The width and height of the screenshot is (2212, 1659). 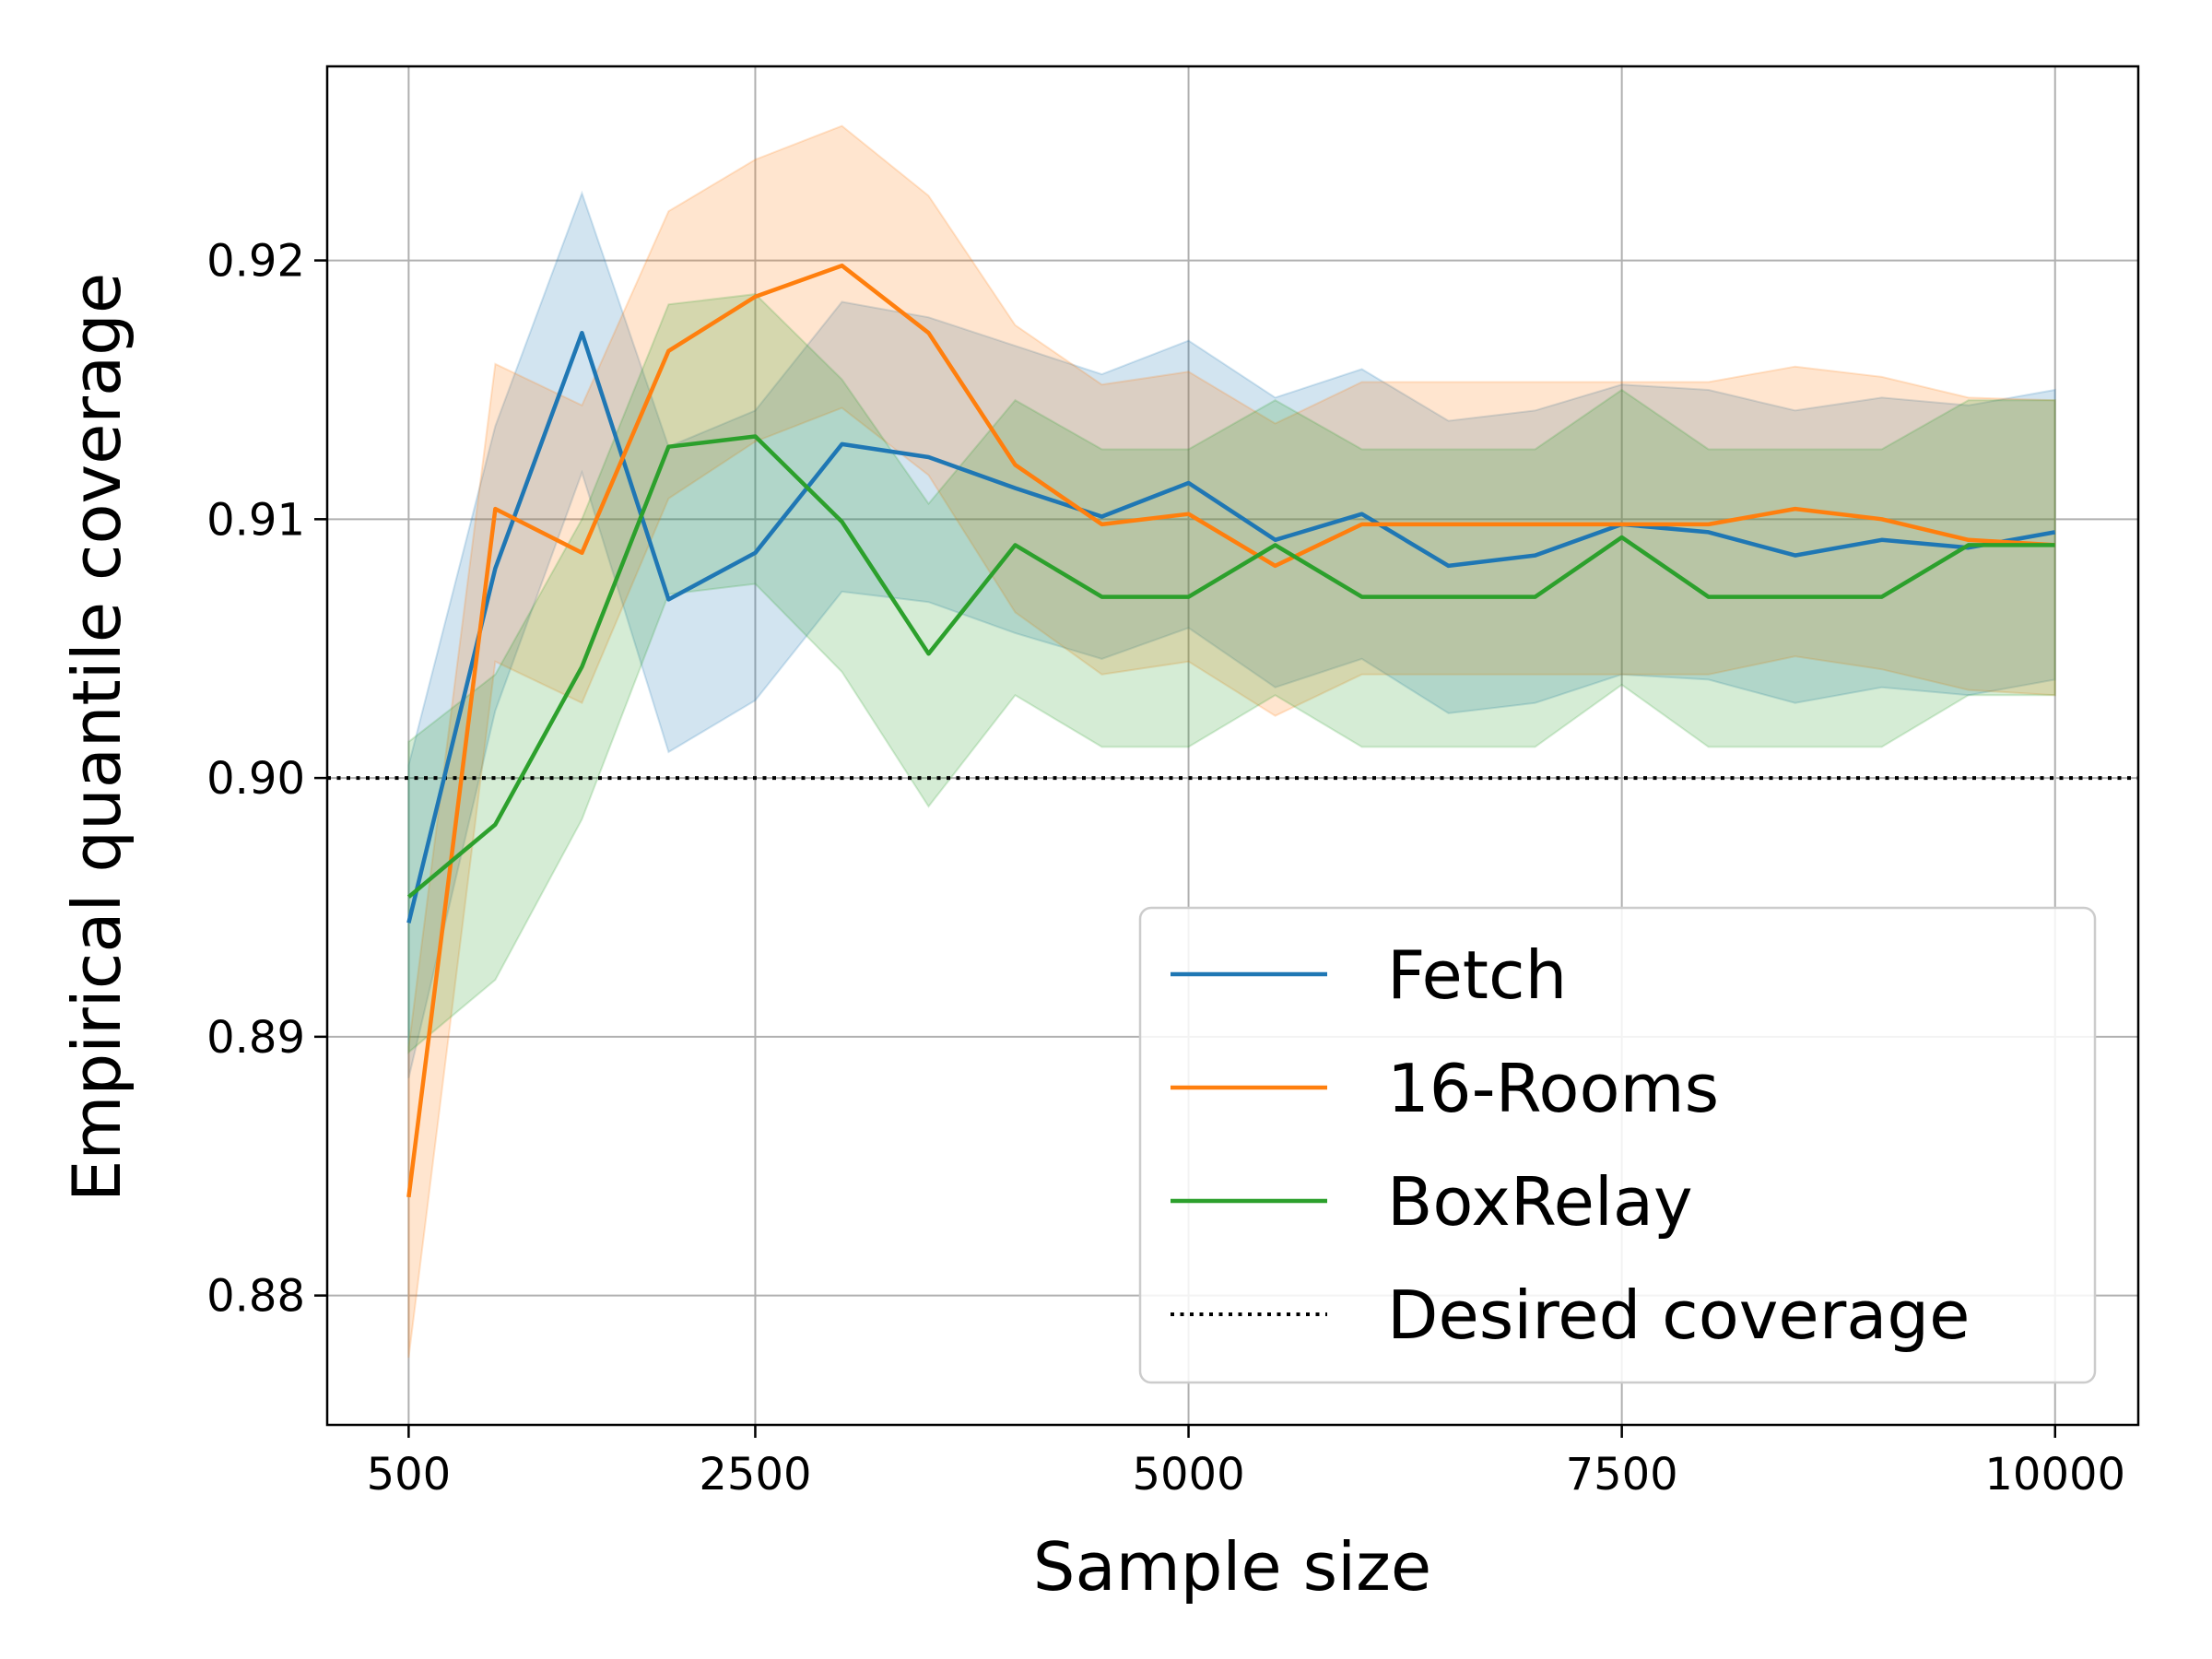 I want to click on y-tick-label: 0.88, so click(x=255, y=1297).